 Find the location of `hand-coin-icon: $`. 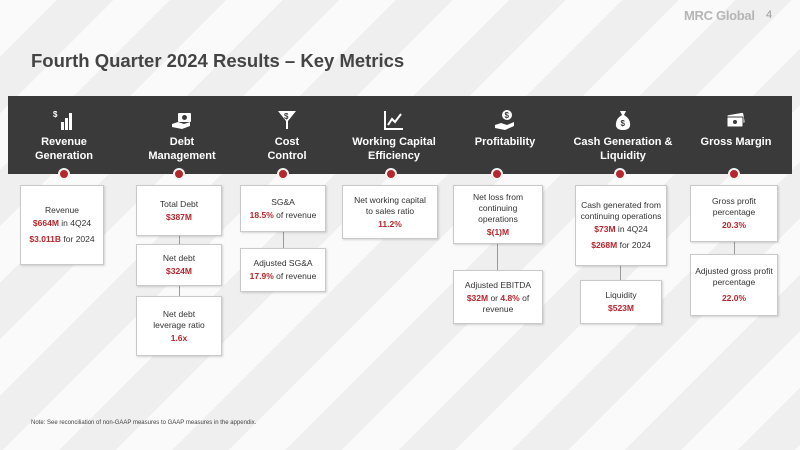

hand-coin-icon: $ is located at coordinates (505, 120).